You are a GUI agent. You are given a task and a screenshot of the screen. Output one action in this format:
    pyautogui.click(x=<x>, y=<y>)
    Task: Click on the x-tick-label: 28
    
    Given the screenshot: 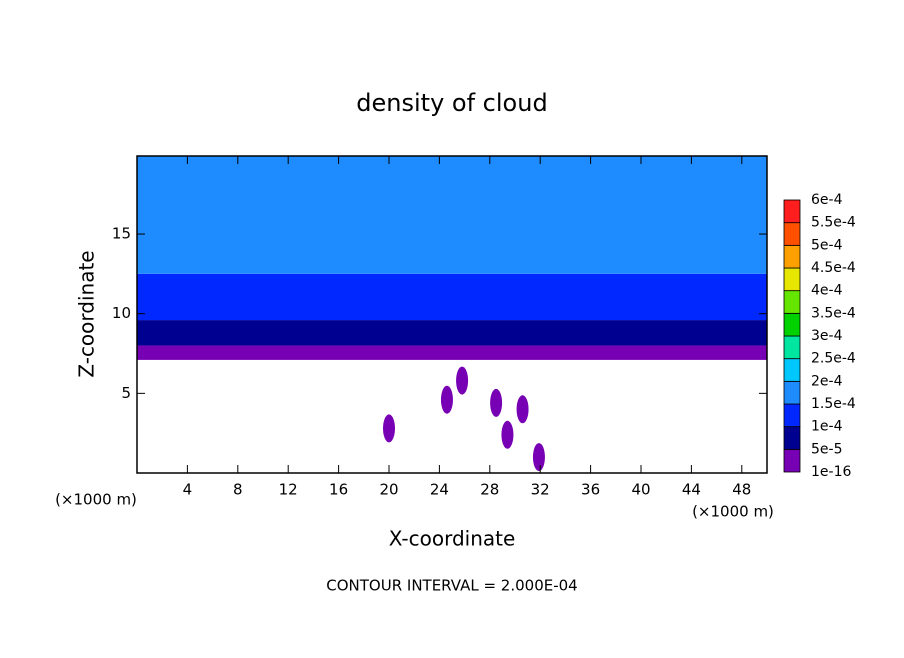 What is the action you would take?
    pyautogui.click(x=489, y=490)
    